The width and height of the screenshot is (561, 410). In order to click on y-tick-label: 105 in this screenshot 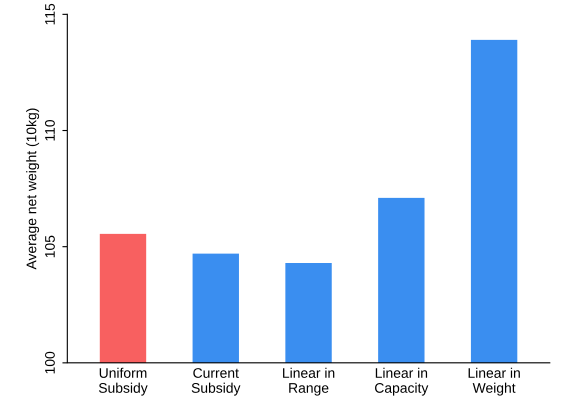, I will do `click(50, 247)`.